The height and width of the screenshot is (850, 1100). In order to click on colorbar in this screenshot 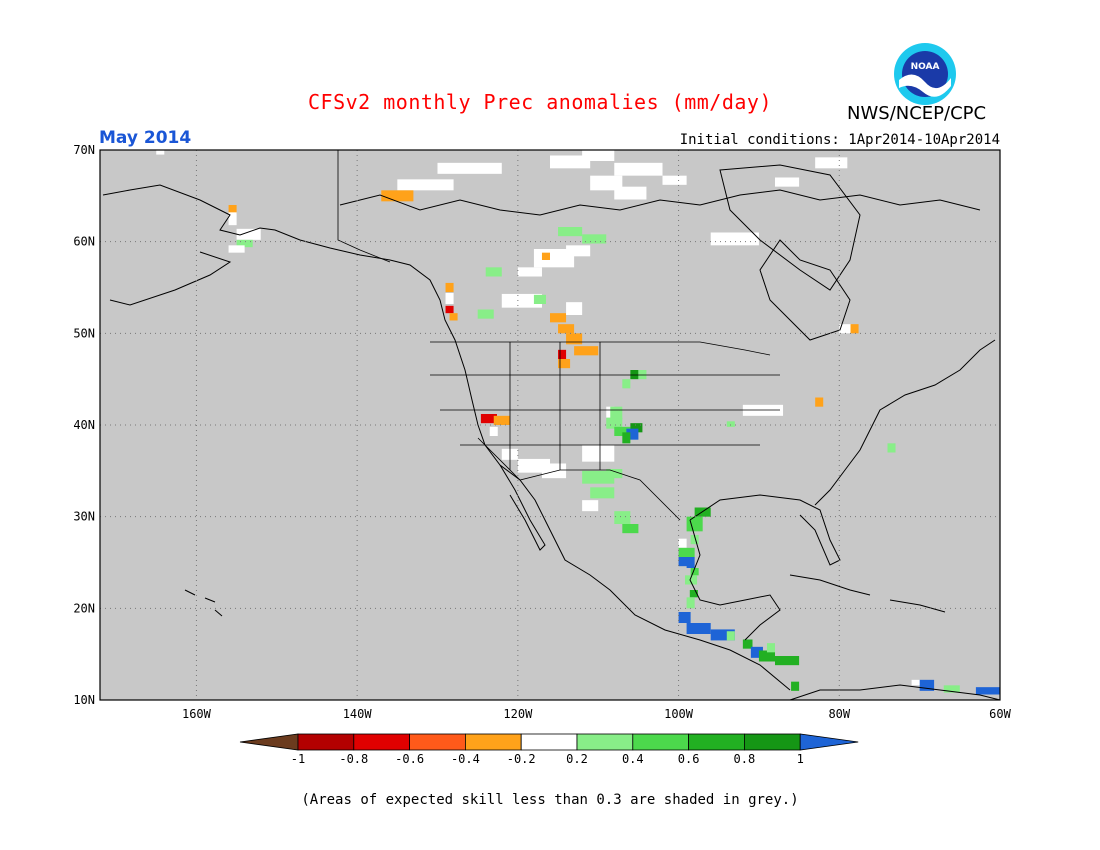, I will do `click(549, 742)`.